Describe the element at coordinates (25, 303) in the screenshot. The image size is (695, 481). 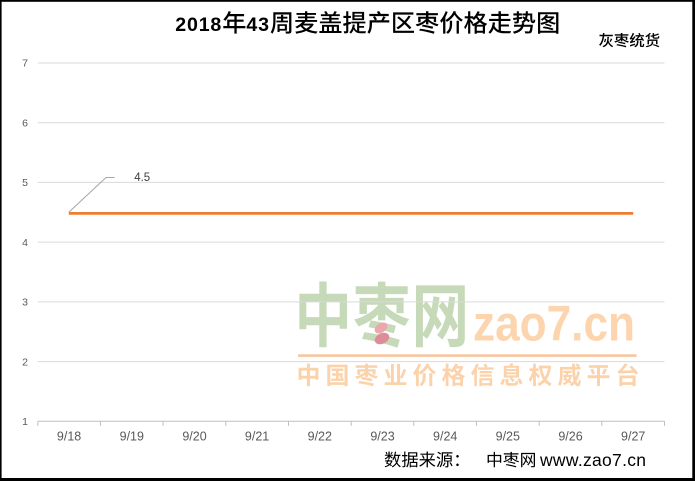
I see `svg-text: 3` at that location.